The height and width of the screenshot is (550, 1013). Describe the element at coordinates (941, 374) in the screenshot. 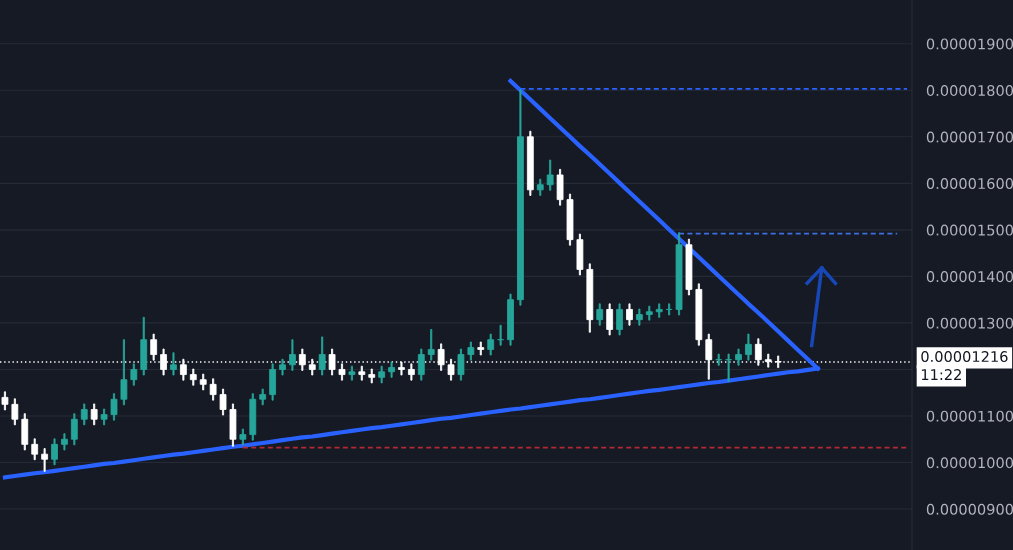

I see `text: 11:22` at that location.